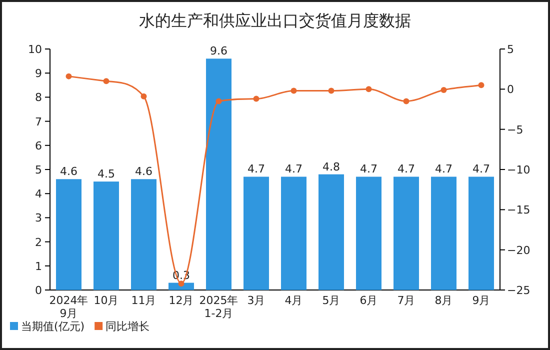 The height and width of the screenshot is (350, 550). What do you see at coordinates (518, 170) in the screenshot?
I see `y2-tick-label: −10` at bounding box center [518, 170].